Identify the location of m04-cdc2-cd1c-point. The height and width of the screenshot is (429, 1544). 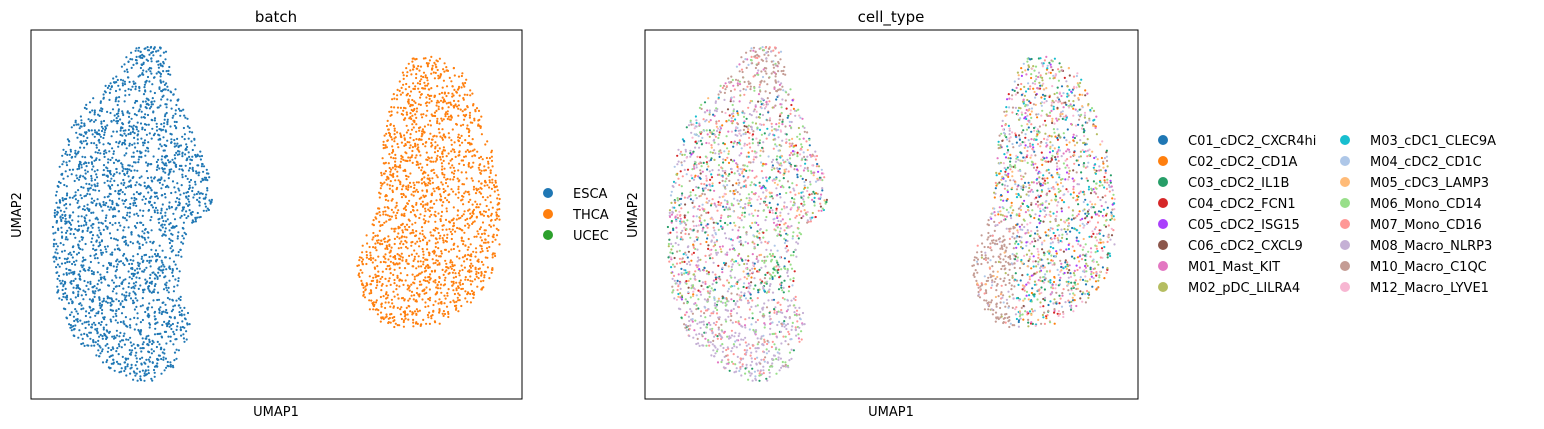
(745, 242).